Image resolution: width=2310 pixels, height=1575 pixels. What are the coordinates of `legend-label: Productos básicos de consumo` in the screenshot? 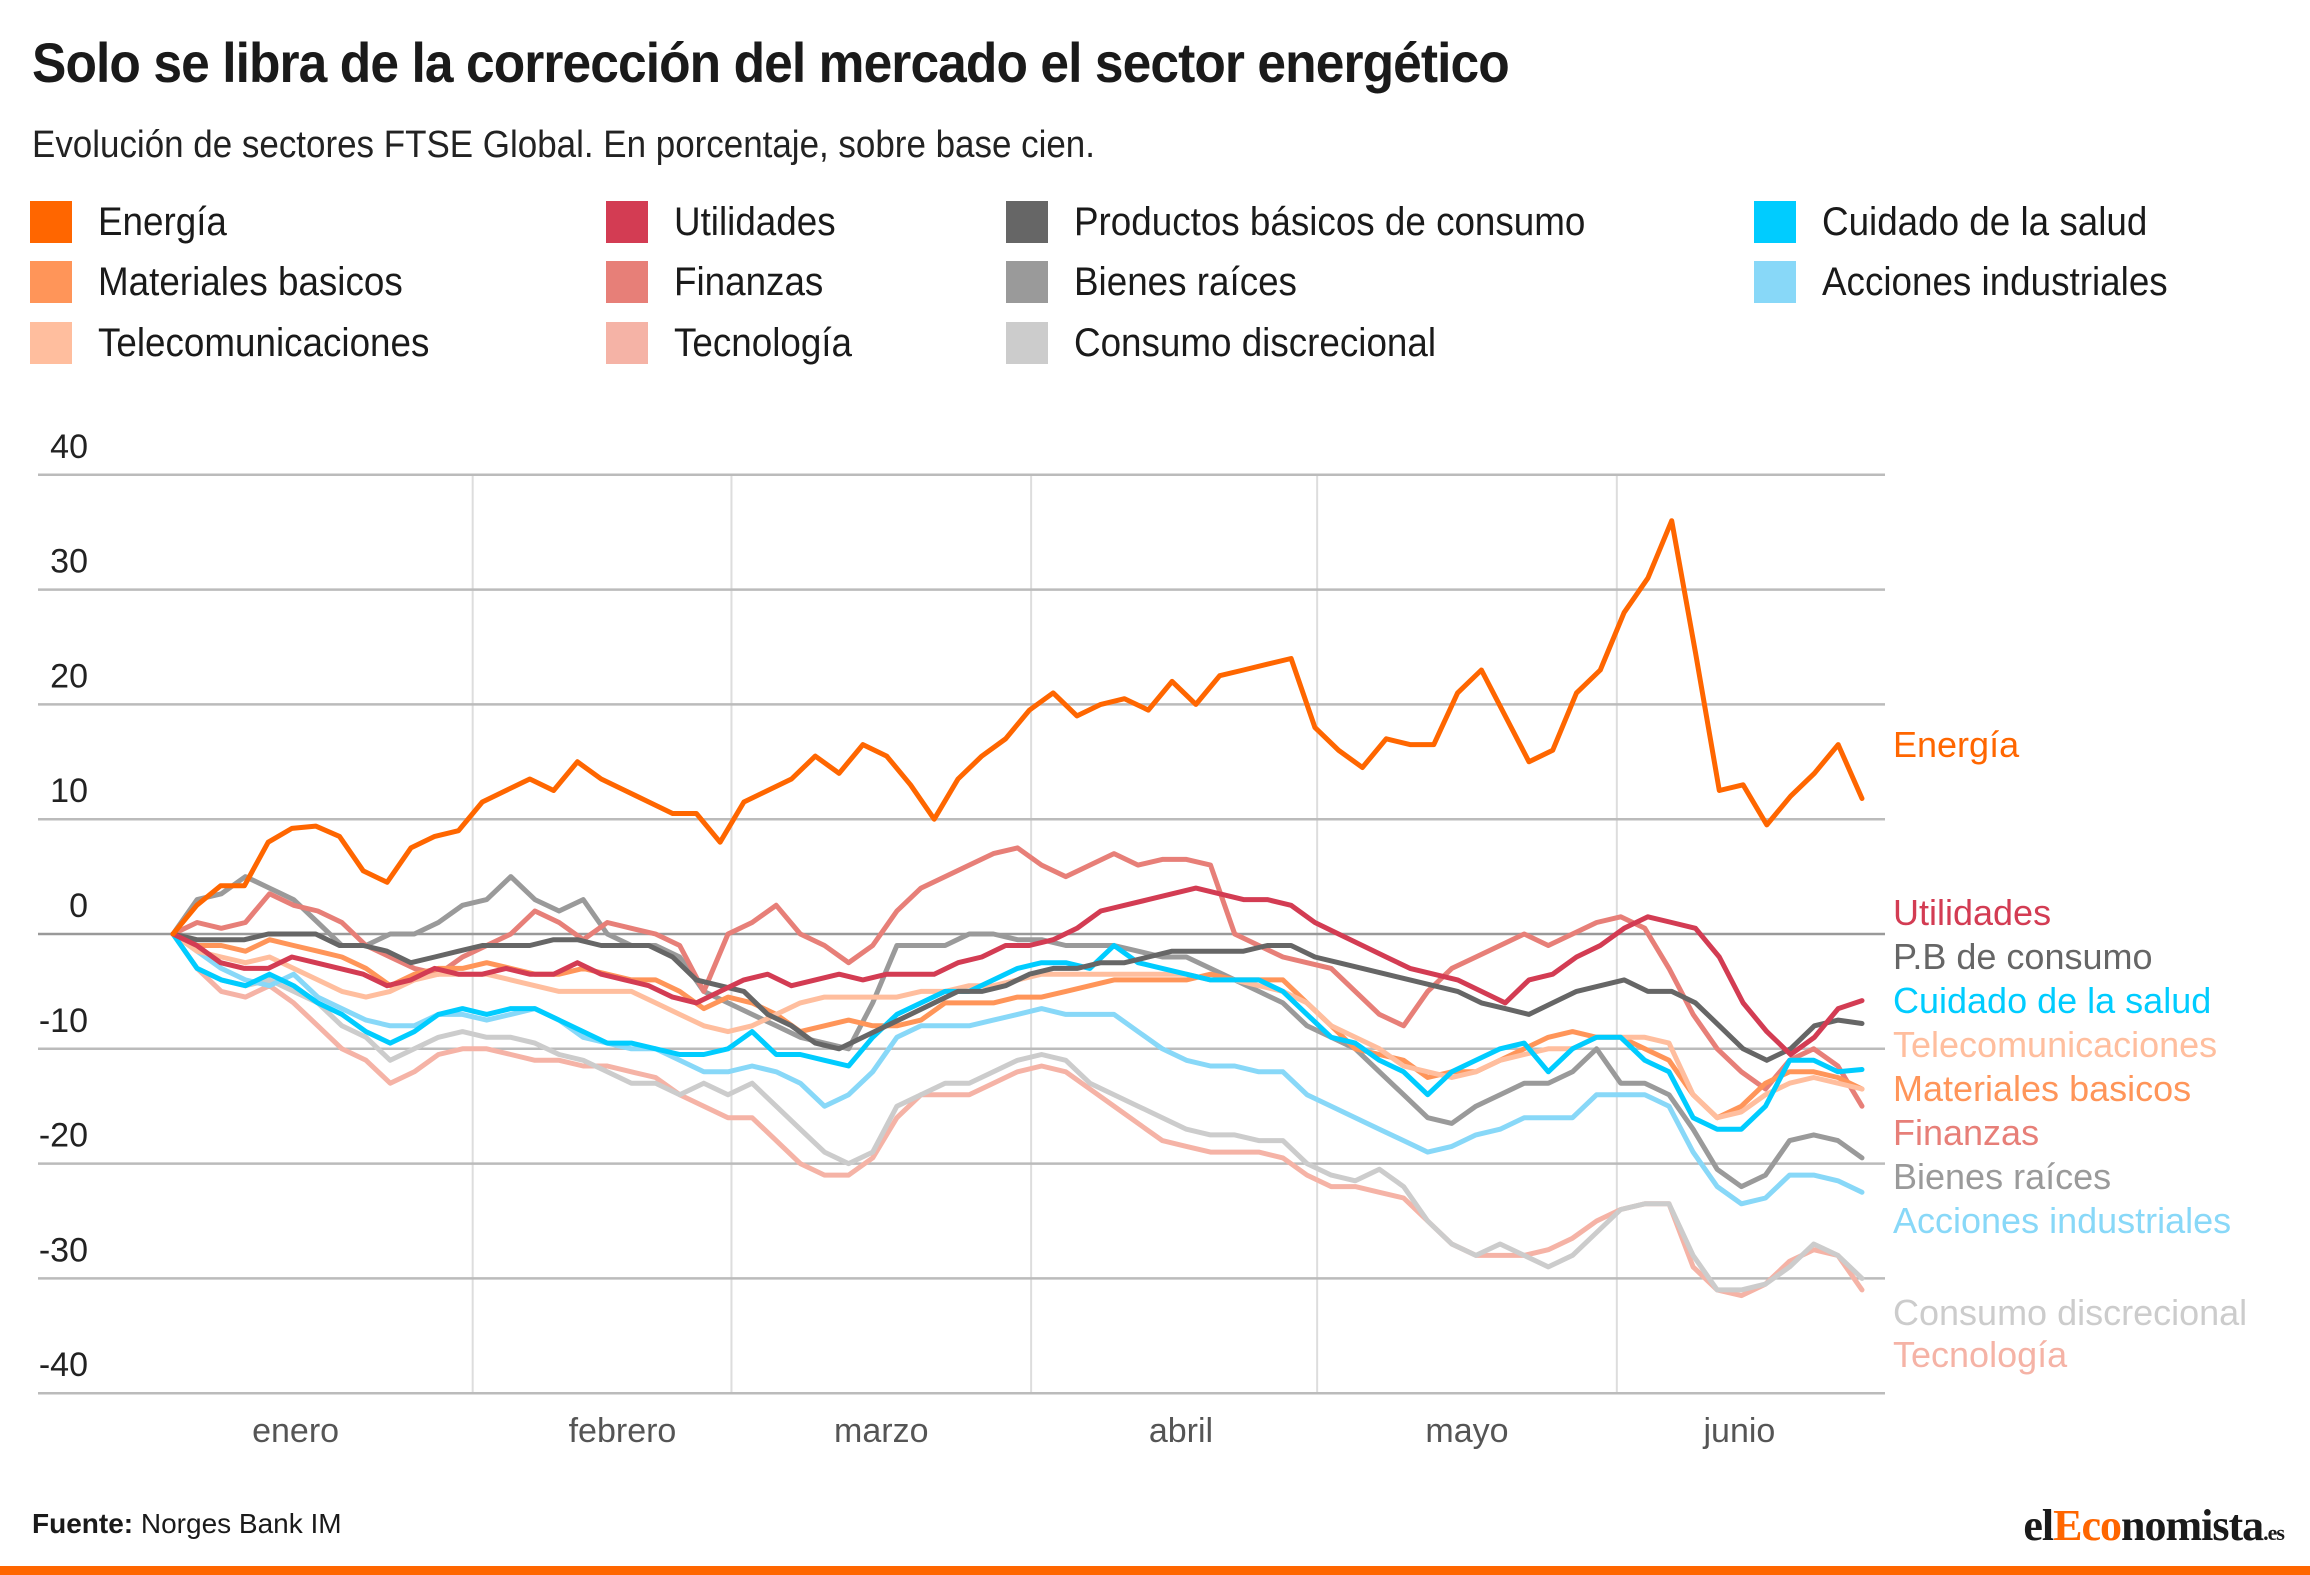 It's located at (1330, 221).